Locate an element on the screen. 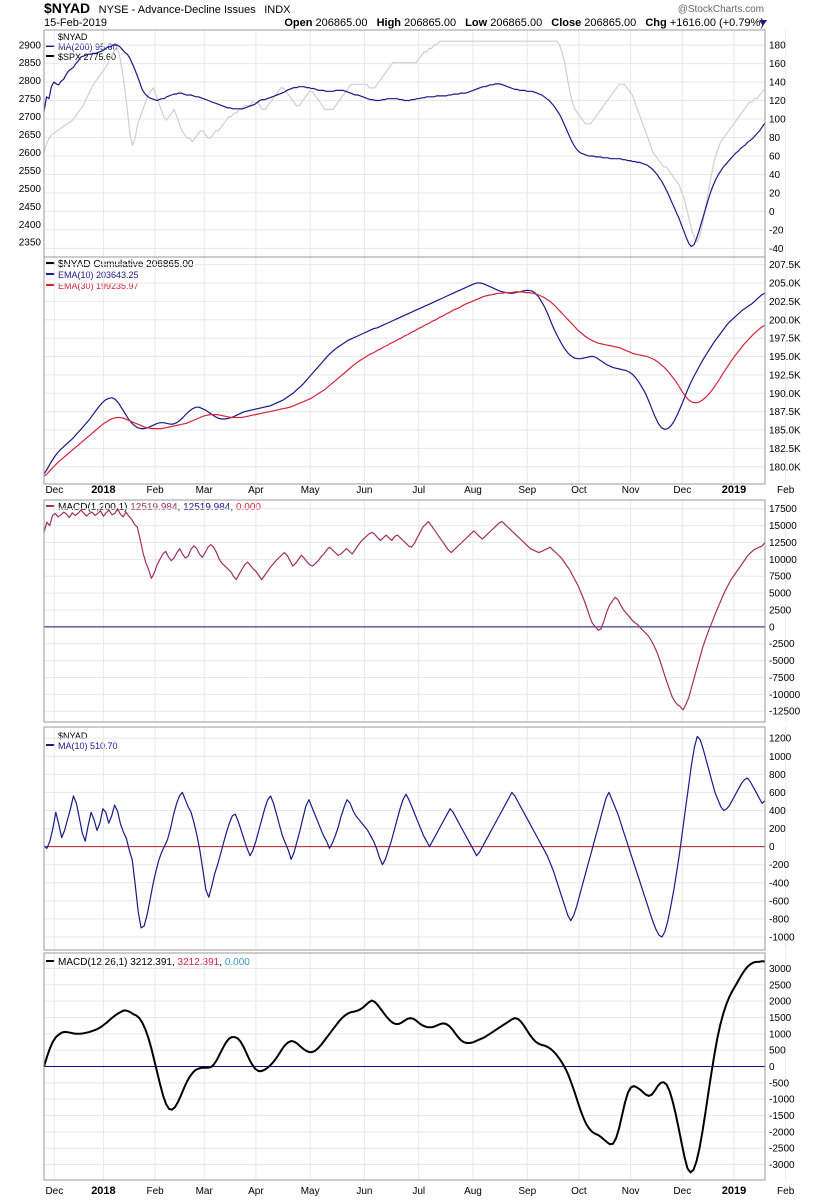 The height and width of the screenshot is (1200, 820). y-tick-label-left: 2850 is located at coordinates (30, 63).